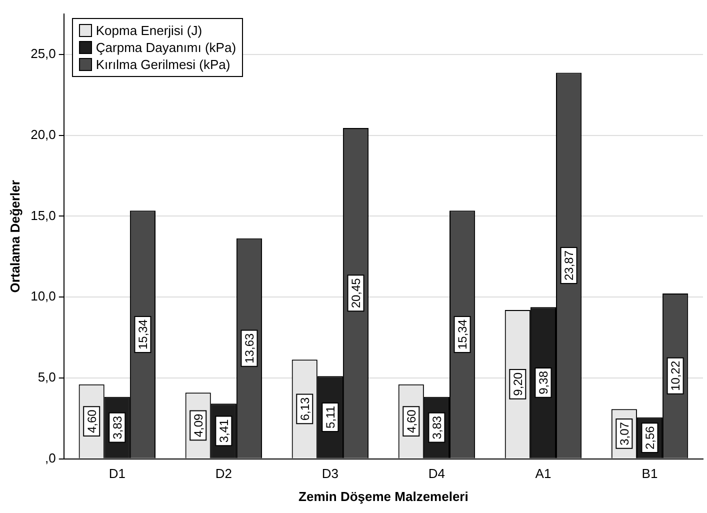  I want to click on x-tick-label: A1, so click(543, 474).